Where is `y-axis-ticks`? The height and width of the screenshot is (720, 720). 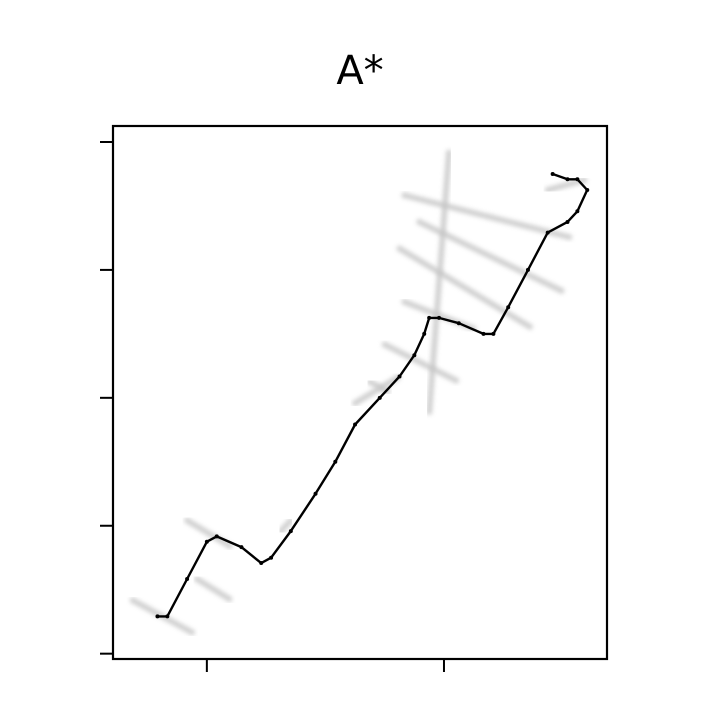 y-axis-ticks is located at coordinates (106, 397).